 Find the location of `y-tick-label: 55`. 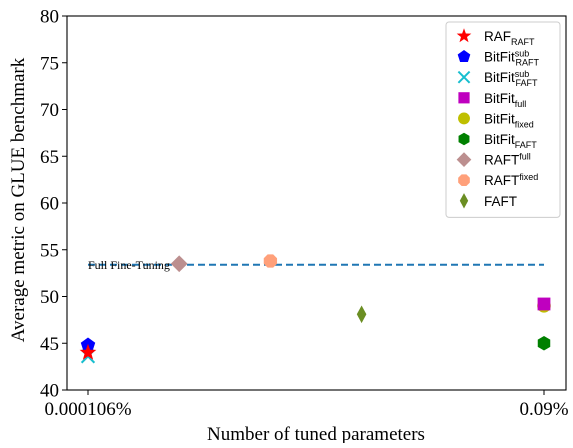

y-tick-label: 55 is located at coordinates (49, 250).